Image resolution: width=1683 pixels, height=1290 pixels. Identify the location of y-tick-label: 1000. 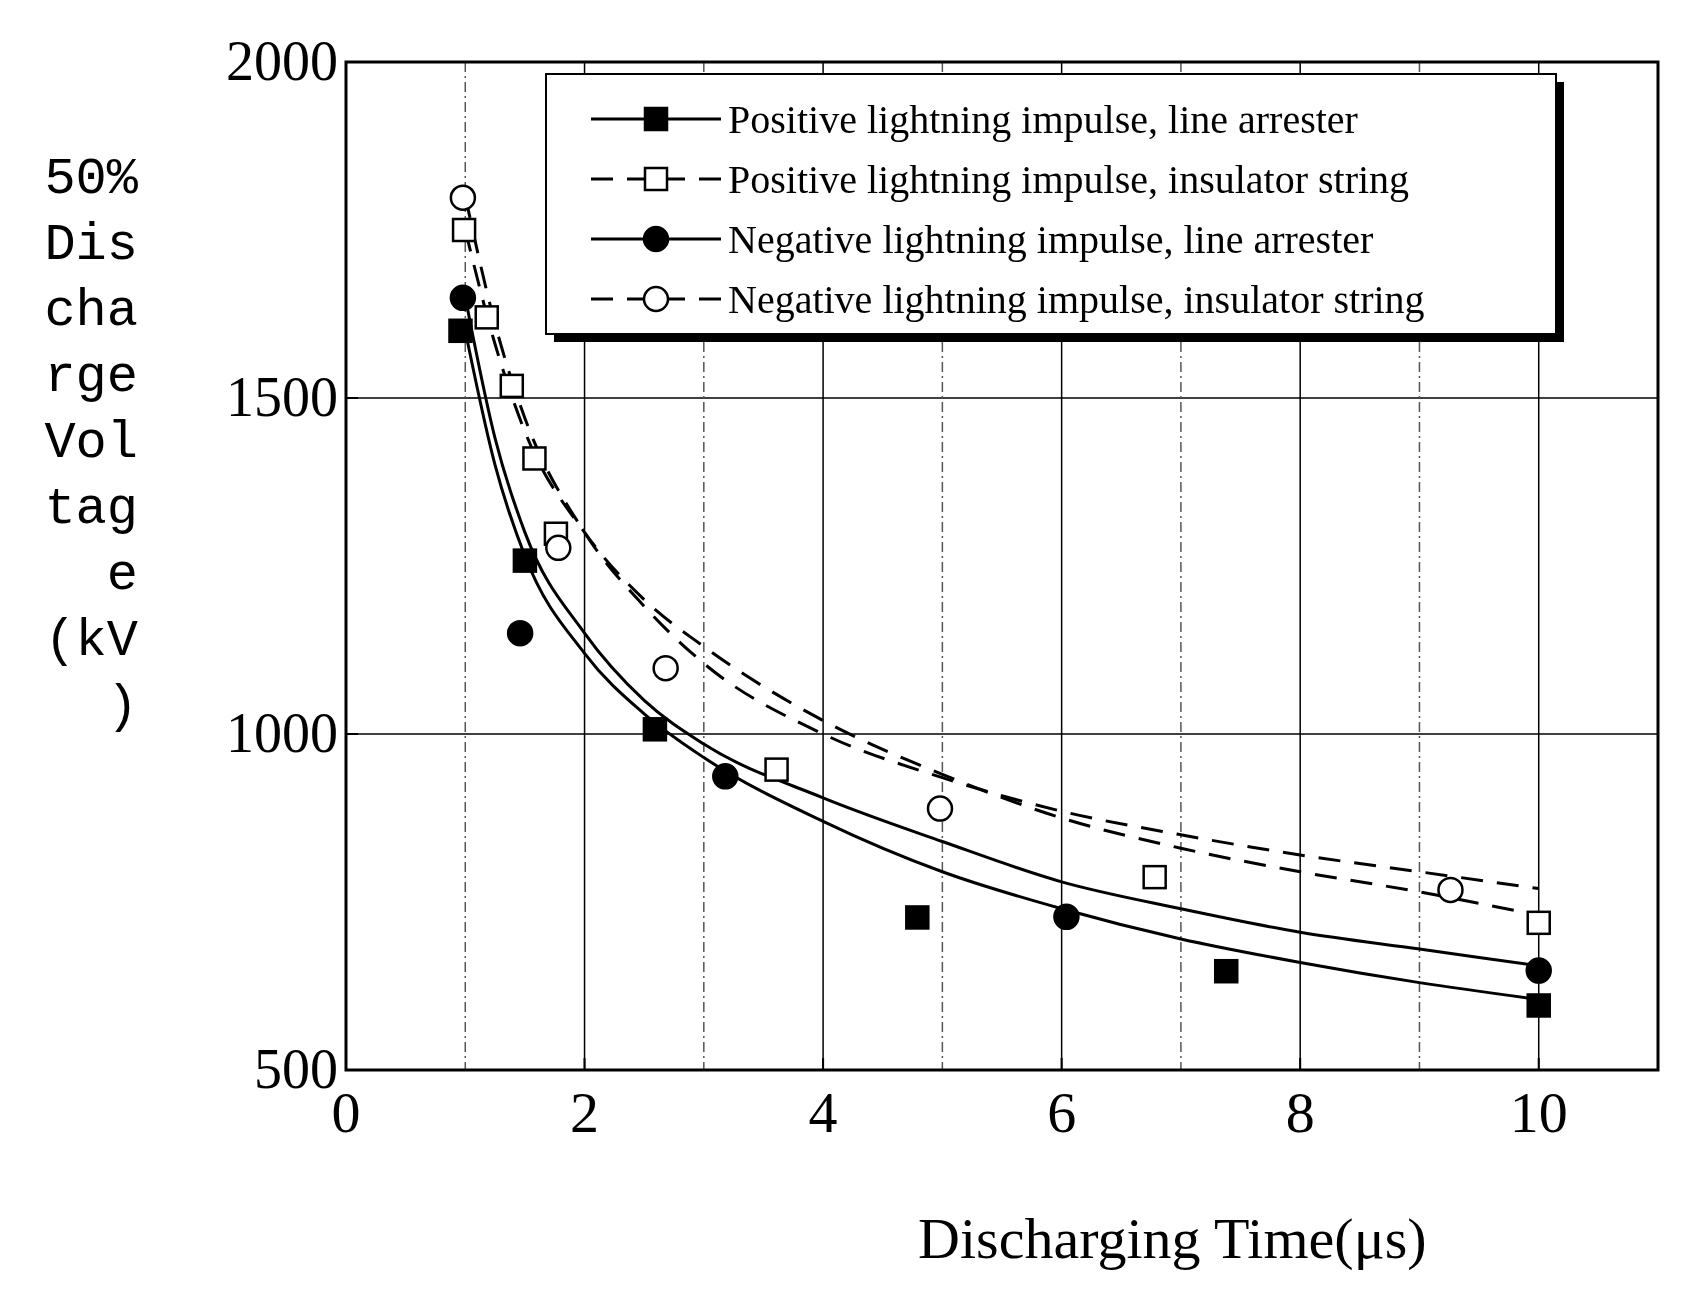
(282, 733).